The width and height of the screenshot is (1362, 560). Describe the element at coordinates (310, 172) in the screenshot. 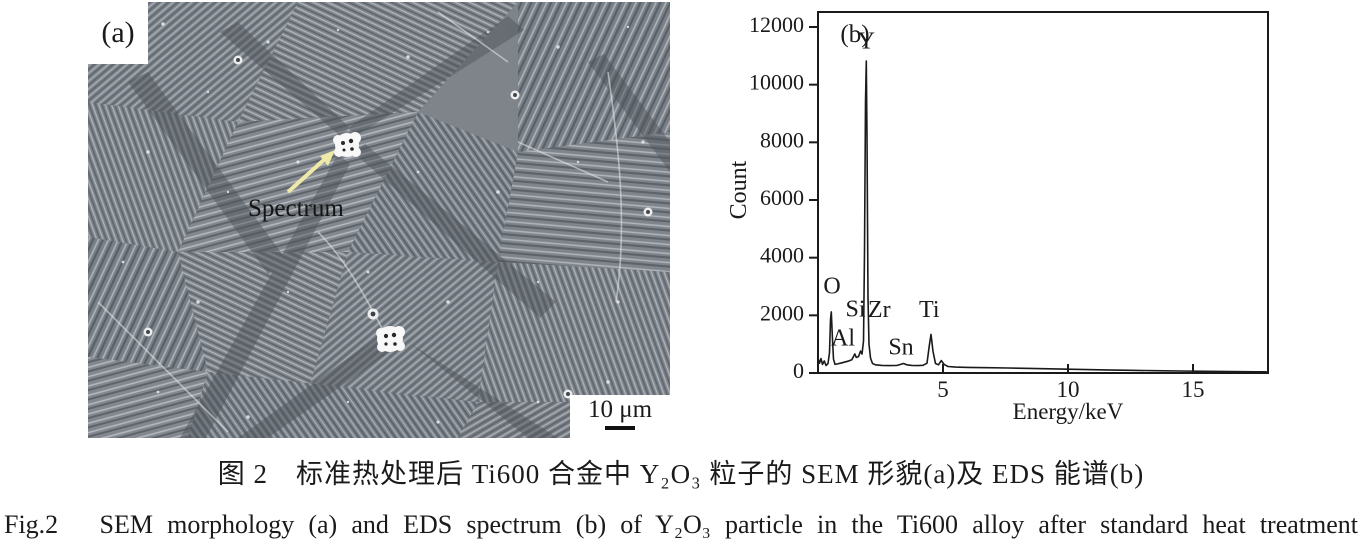

I see `spectrum-arrow` at that location.